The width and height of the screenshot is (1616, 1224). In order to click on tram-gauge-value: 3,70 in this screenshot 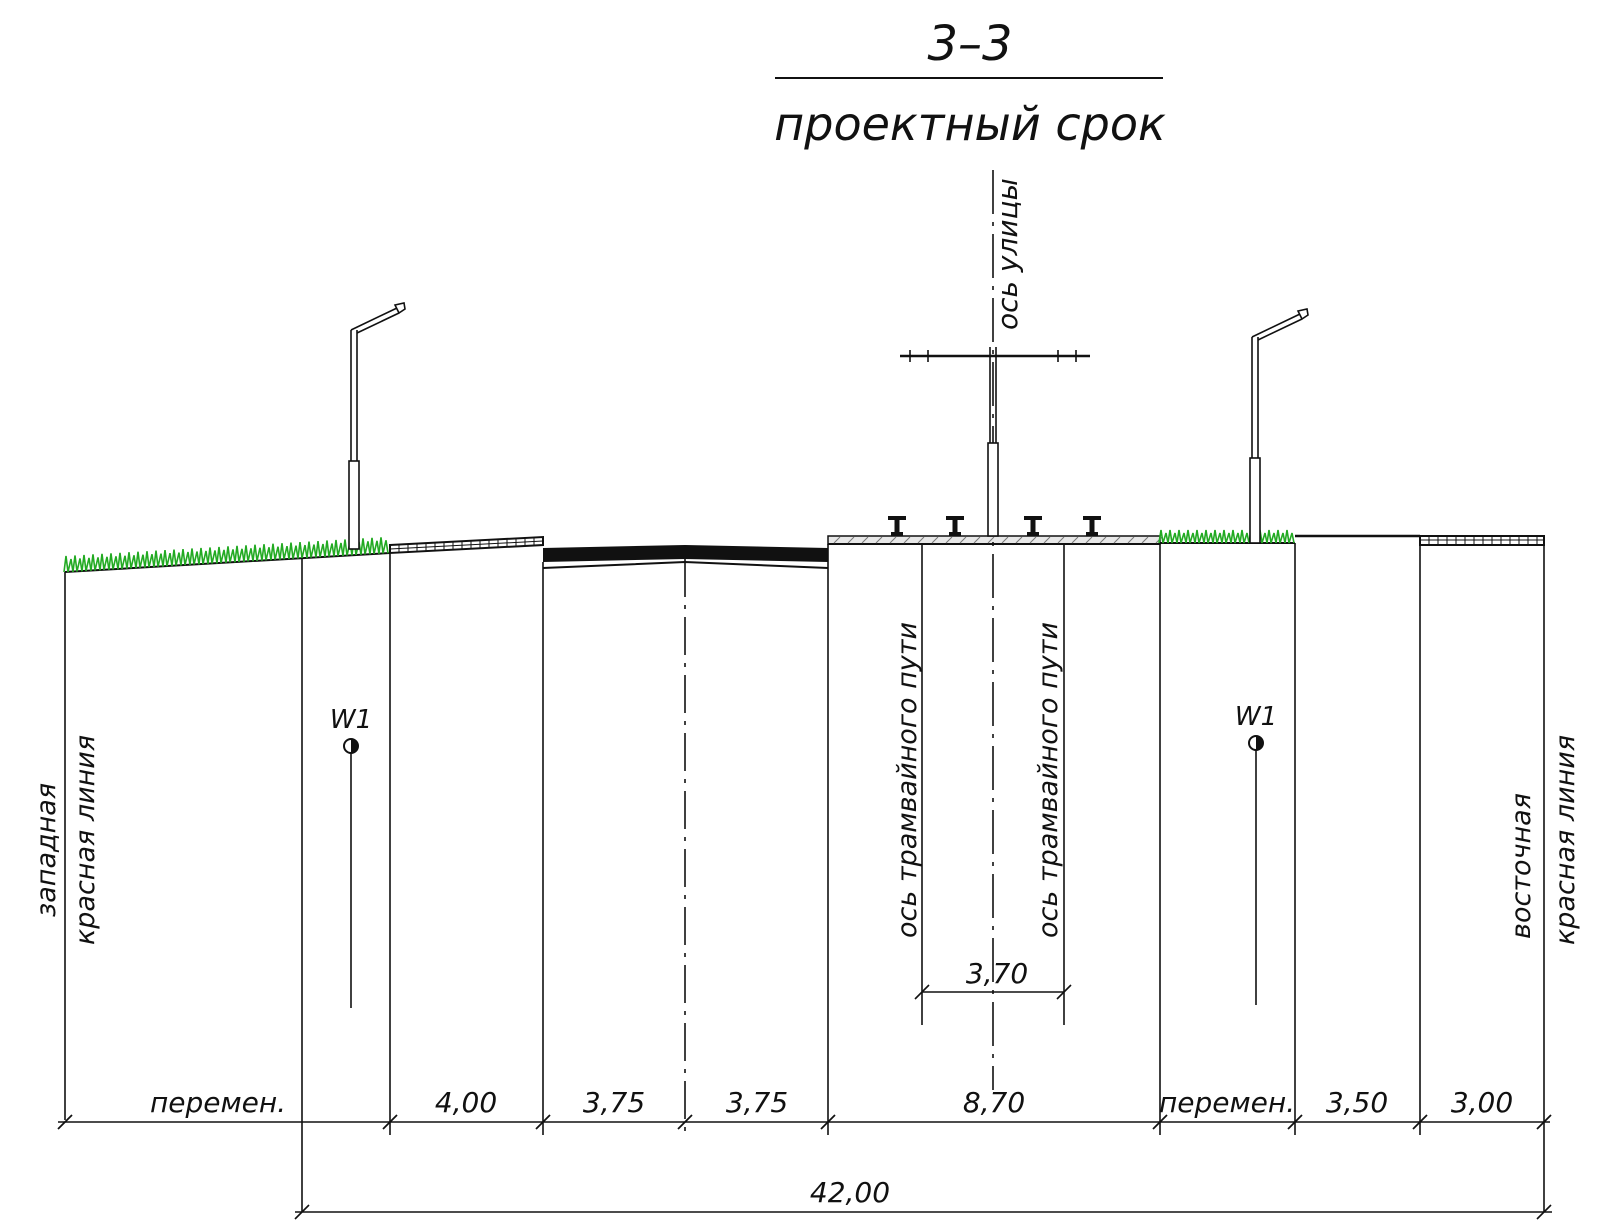, I will do `click(997, 973)`.